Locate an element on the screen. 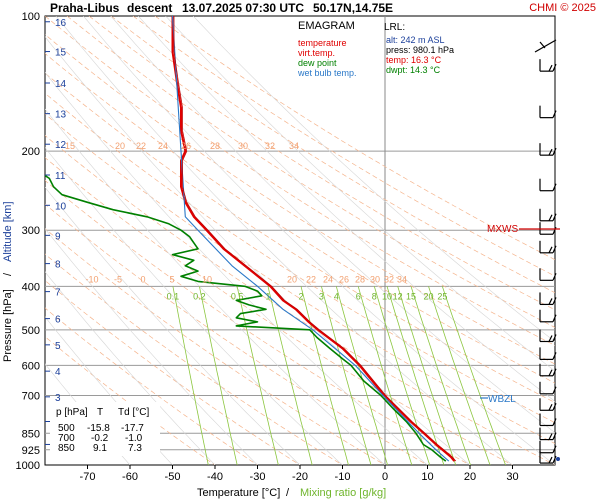  y-tick-label: 925 is located at coordinates (31, 451).